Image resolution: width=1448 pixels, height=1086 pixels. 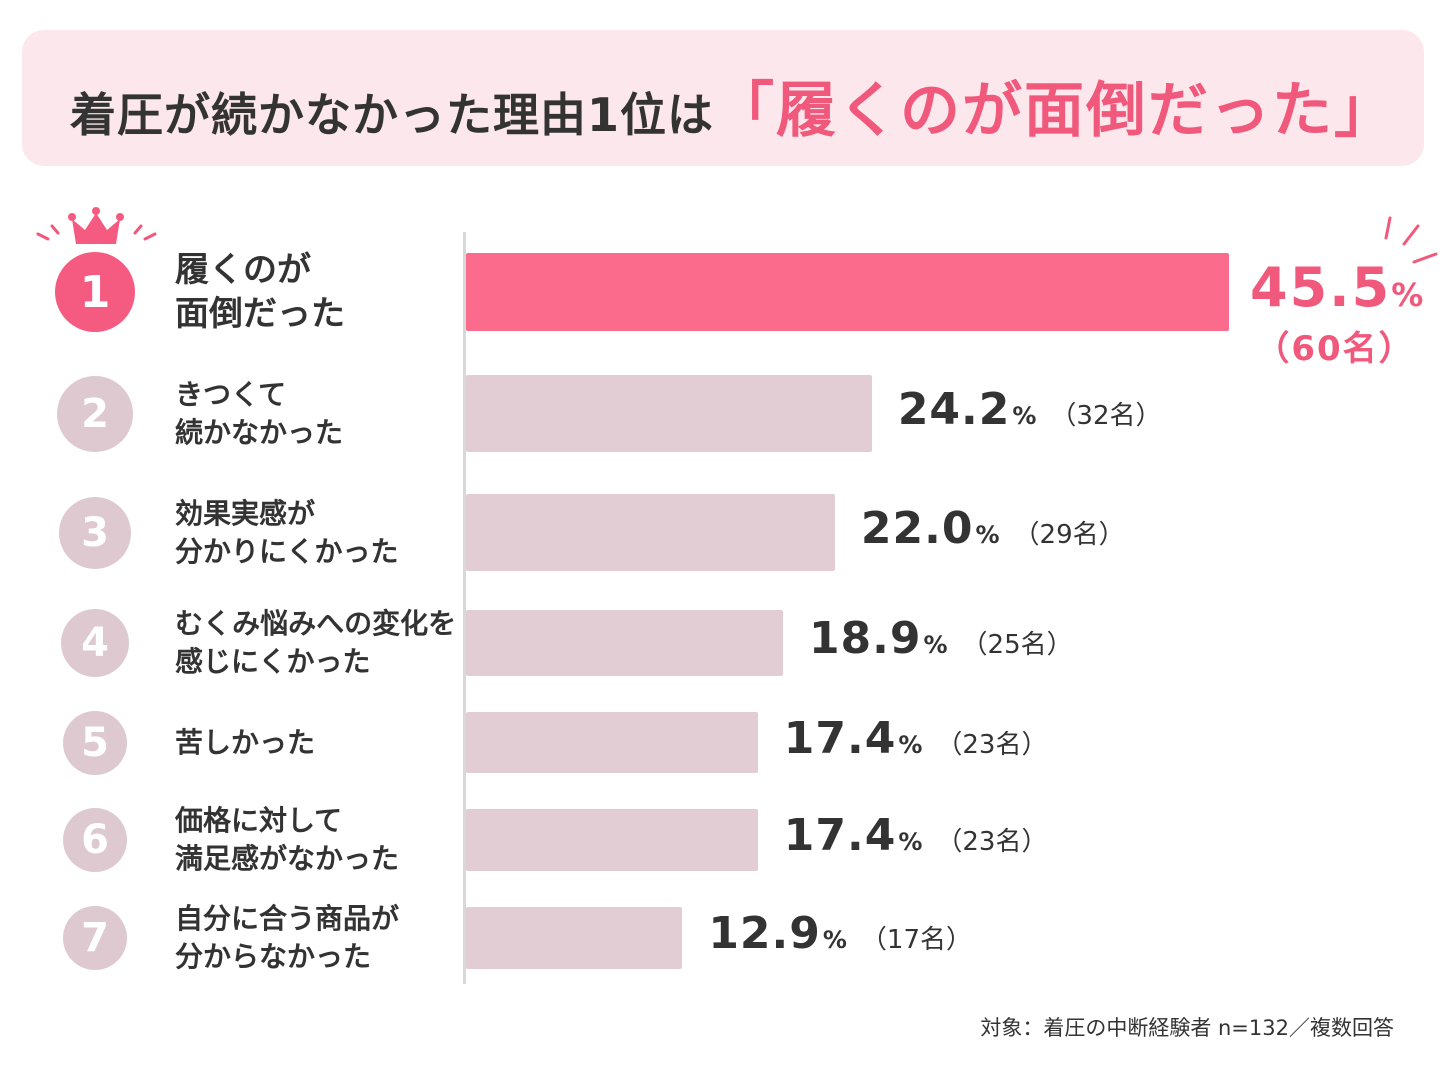 I want to click on value-count: （29名）, so click(x=1069, y=534).